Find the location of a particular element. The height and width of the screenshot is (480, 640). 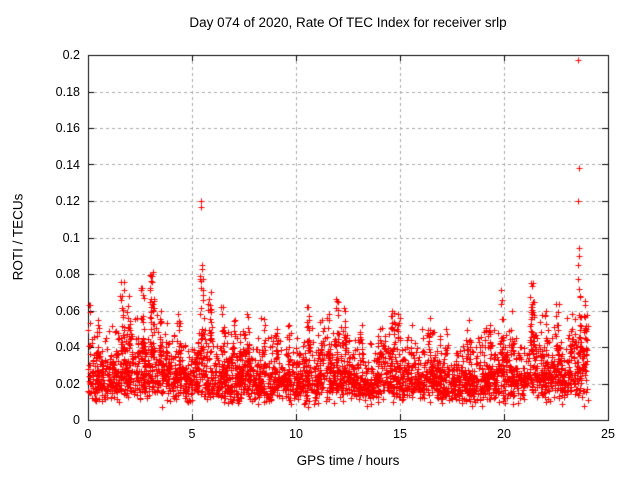

y-tick-label: 0.16 is located at coordinates (67, 128).